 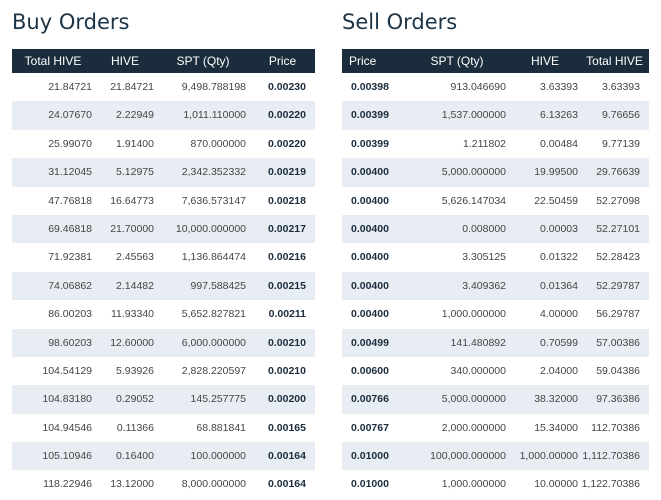 I want to click on sell-order-row: 0.01000 1,000.000000 10.00000 1,122.70386, so click(x=495, y=484).